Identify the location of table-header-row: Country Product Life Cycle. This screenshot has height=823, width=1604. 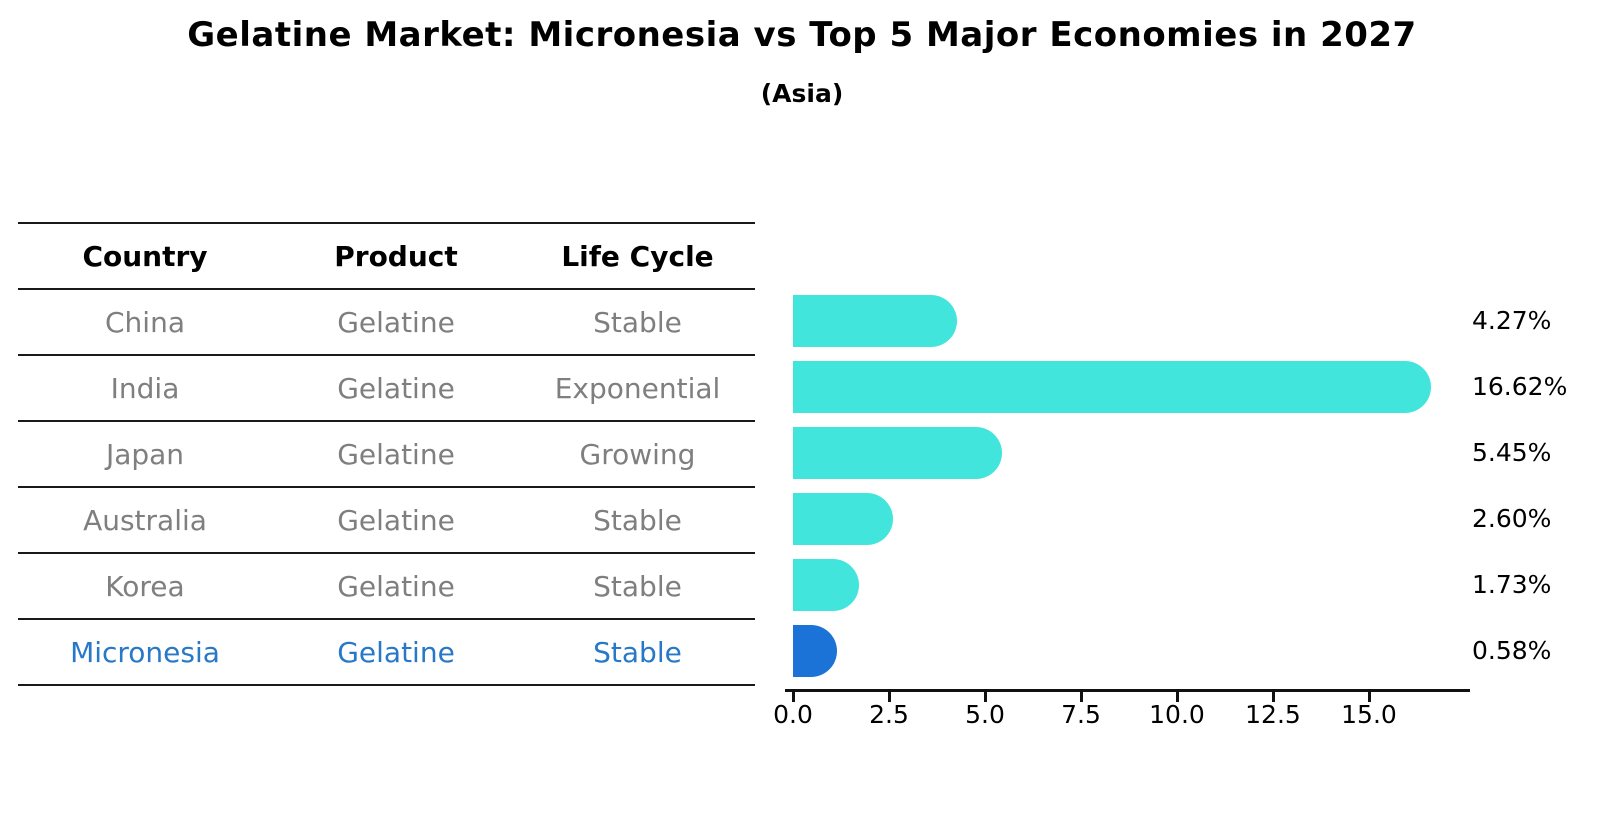
(386, 255).